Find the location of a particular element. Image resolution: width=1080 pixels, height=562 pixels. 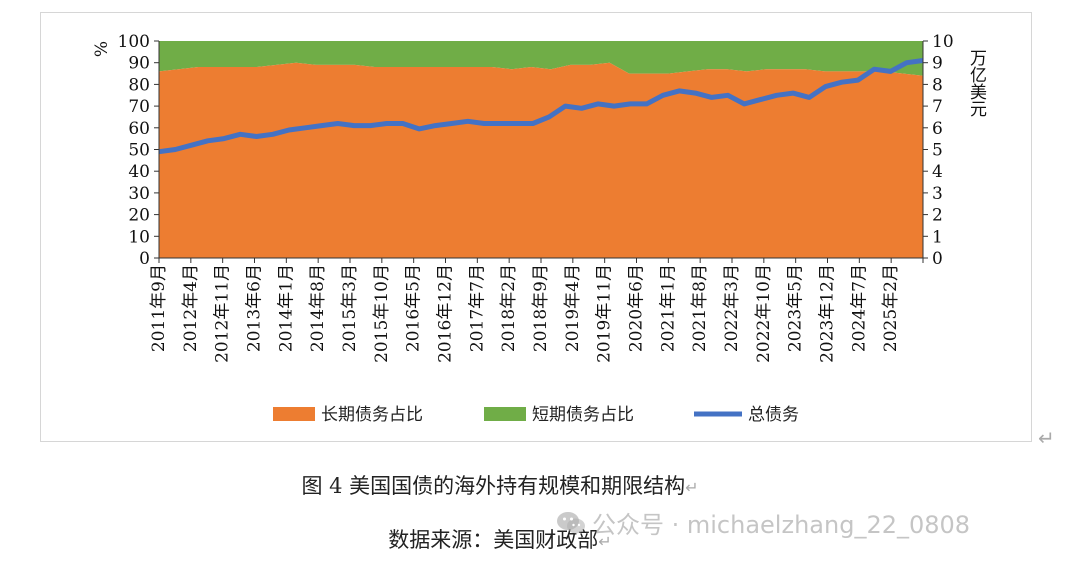

x-tick-label: 2023年12月 is located at coordinates (828, 313).